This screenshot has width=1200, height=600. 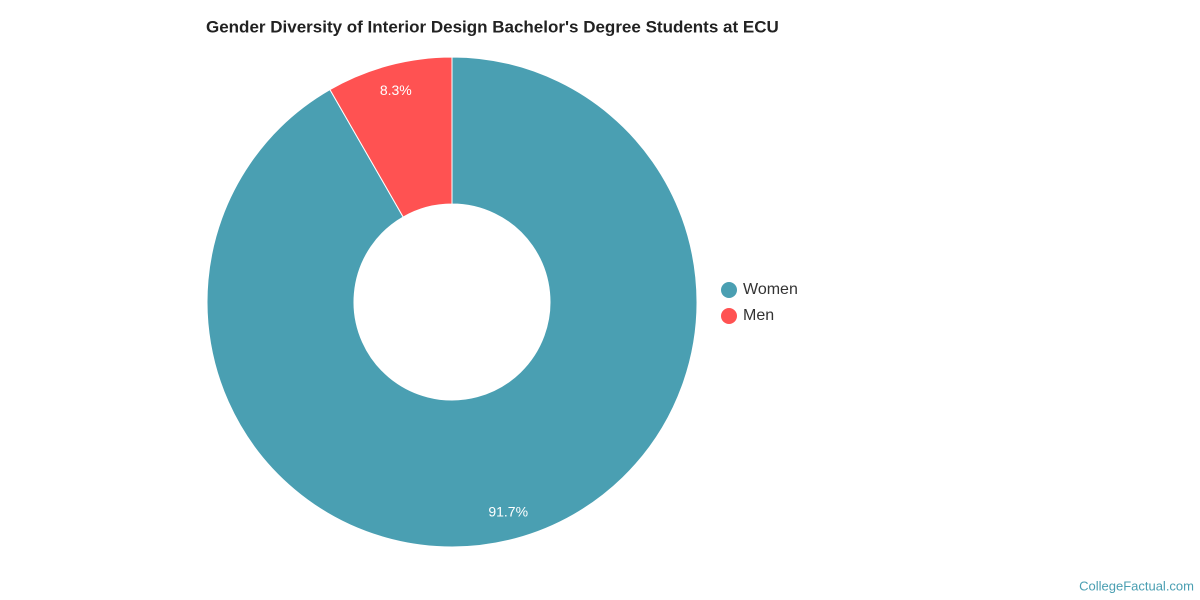 What do you see at coordinates (1136, 585) in the screenshot?
I see `credit: CollegeFactual.com` at bounding box center [1136, 585].